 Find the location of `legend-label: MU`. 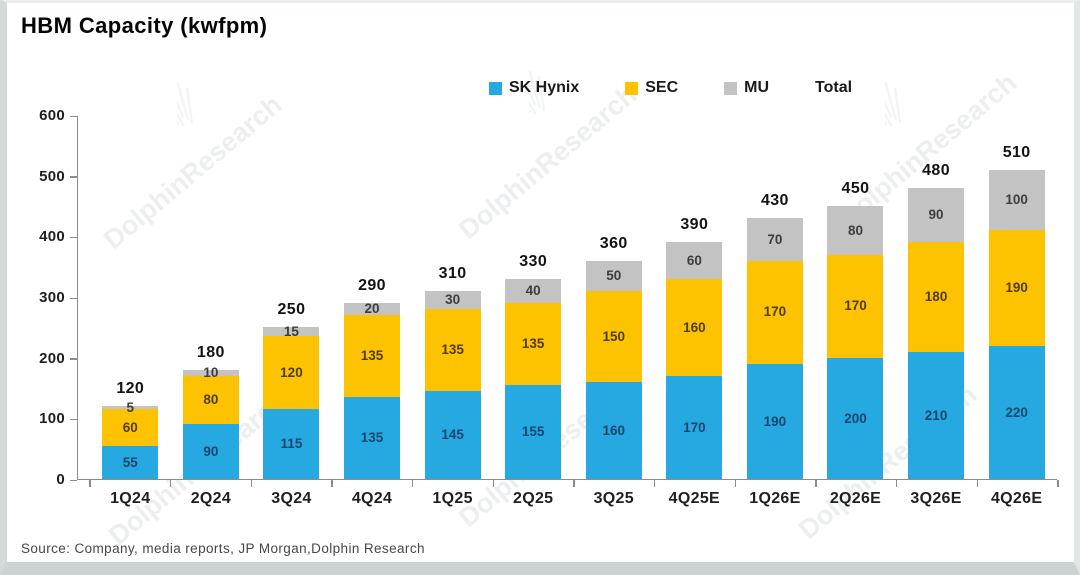

legend-label: MU is located at coordinates (757, 87).